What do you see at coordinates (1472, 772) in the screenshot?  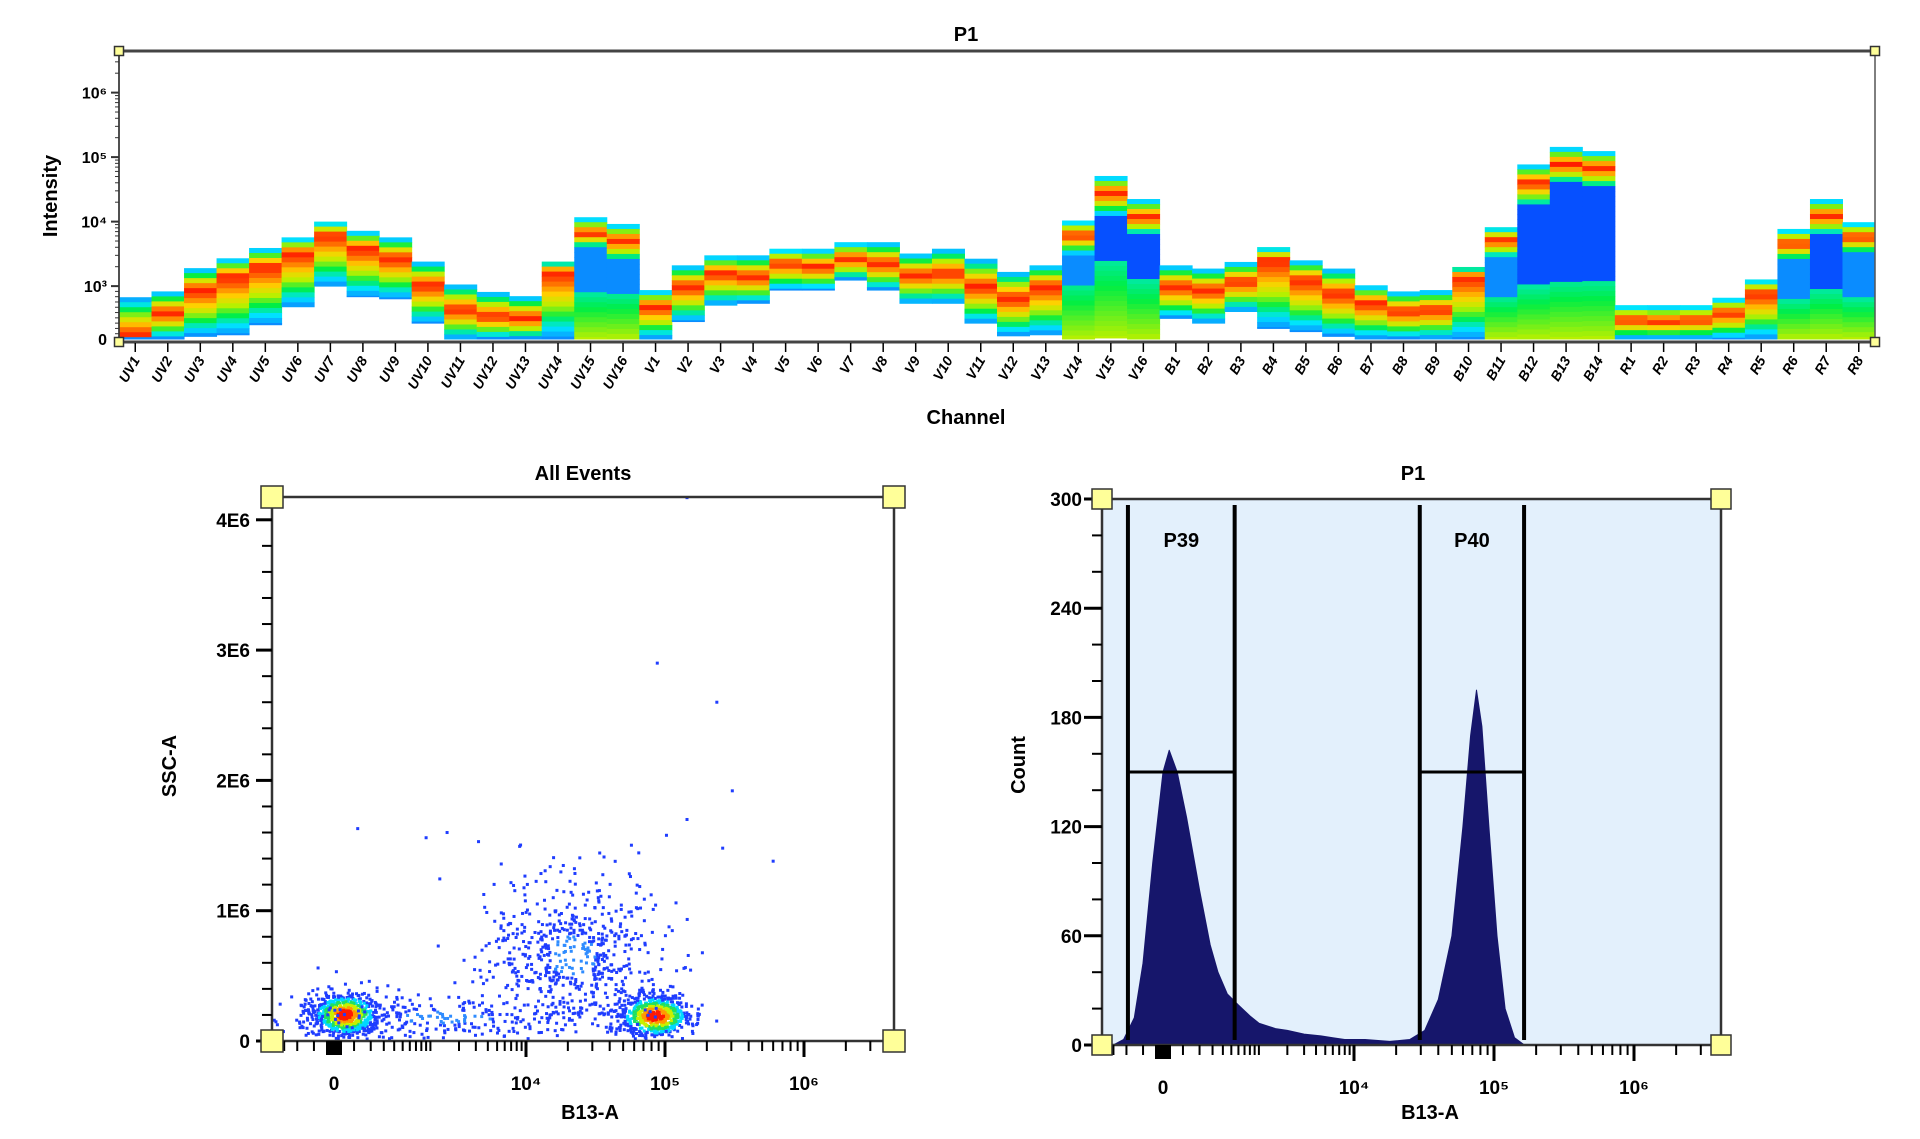 I see `gate-P40: P40` at bounding box center [1472, 772].